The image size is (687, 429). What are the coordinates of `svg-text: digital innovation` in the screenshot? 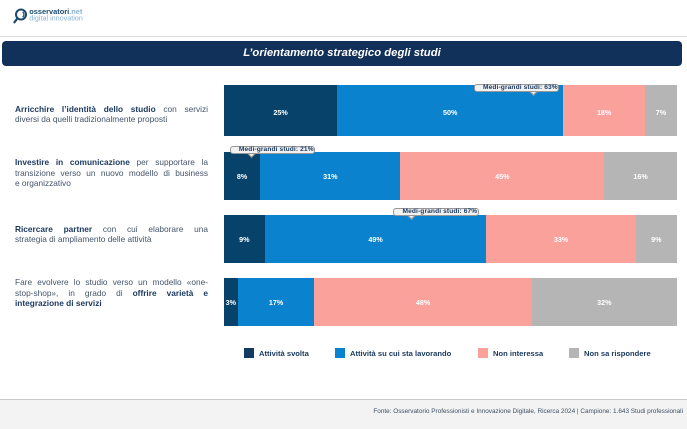 It's located at (56, 17).